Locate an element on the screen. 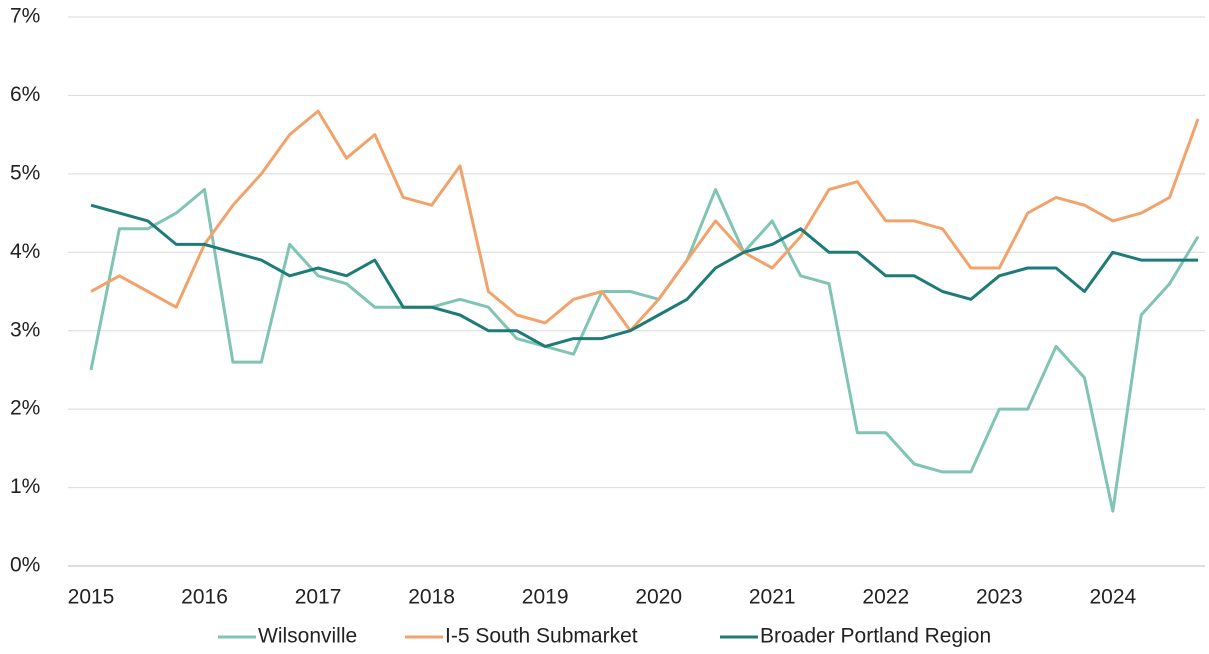  x-tick-label: 2020 is located at coordinates (658, 597).